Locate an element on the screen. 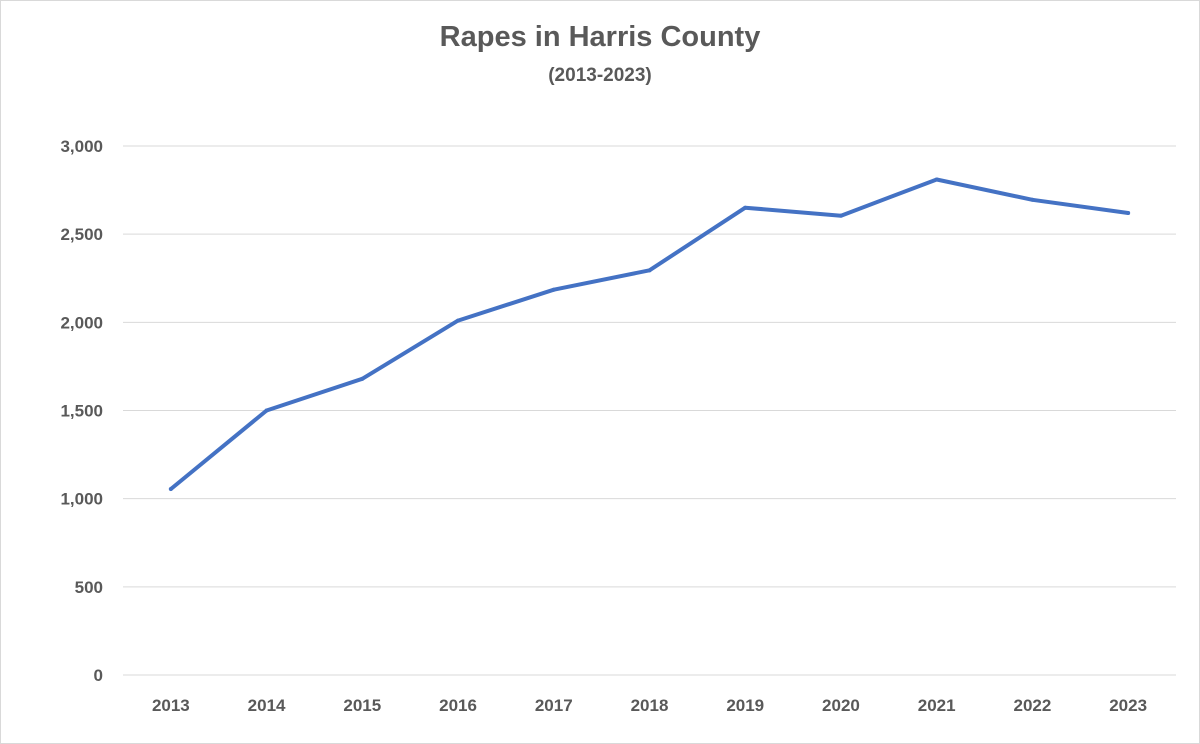 This screenshot has height=744, width=1200. x-tick-label: 2021 is located at coordinates (937, 705).